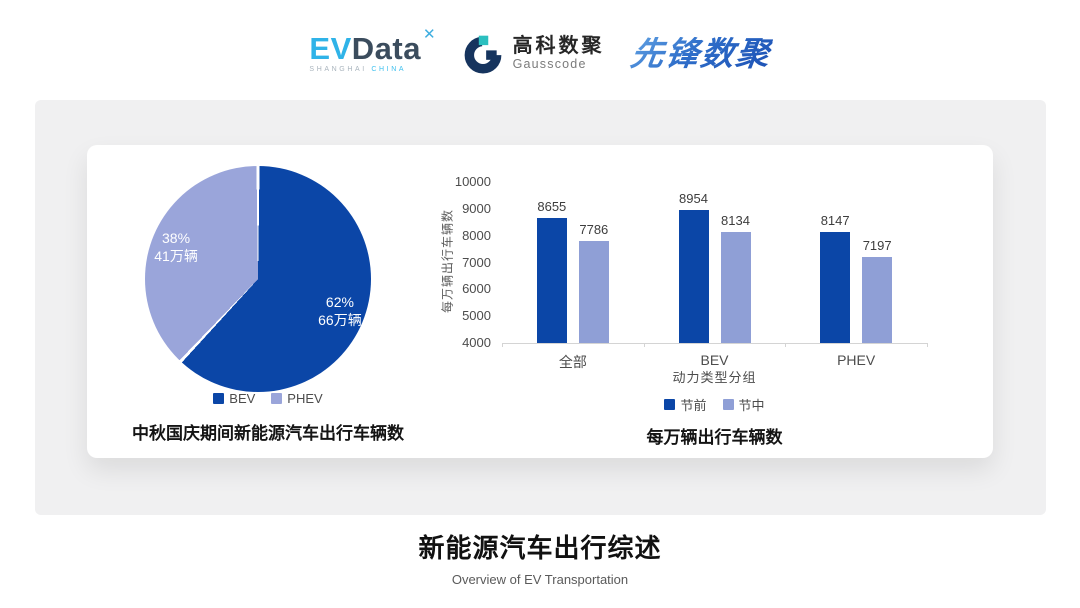 The height and width of the screenshot is (608, 1080). I want to click on evdata-logo: EV Data ✕ SHANGHAI CHINA, so click(372, 50).